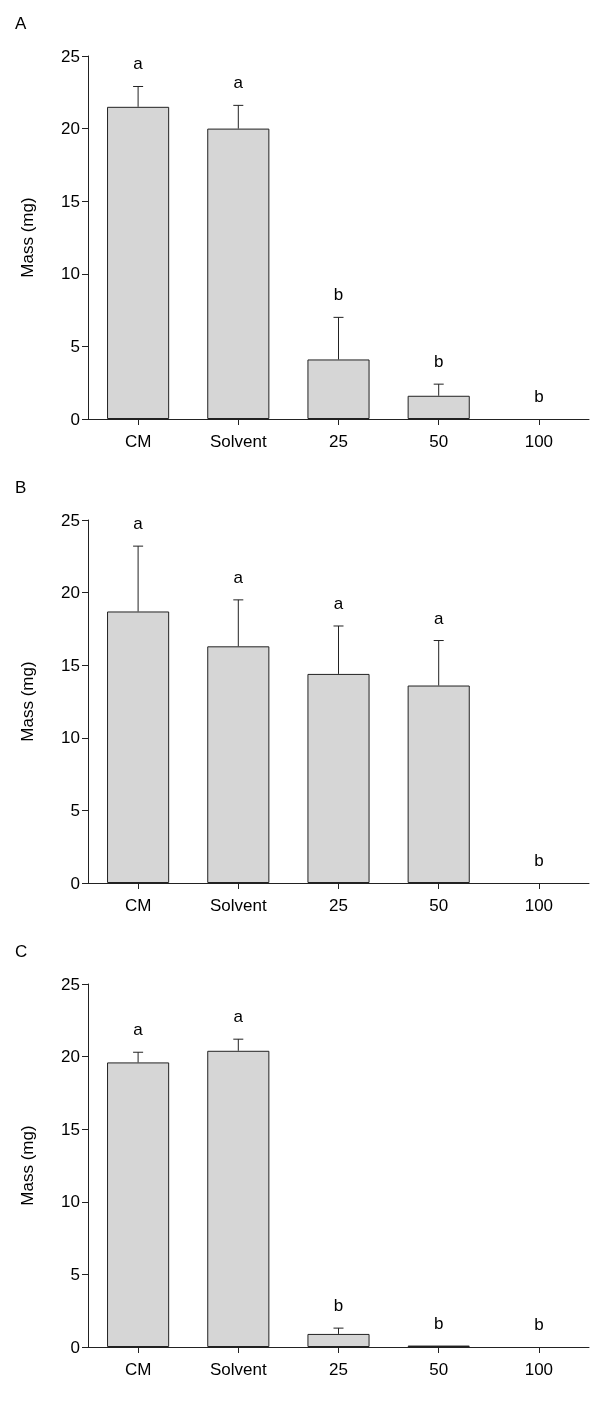  Describe the element at coordinates (21, 23) in the screenshot. I see `chart-title: A` at that location.